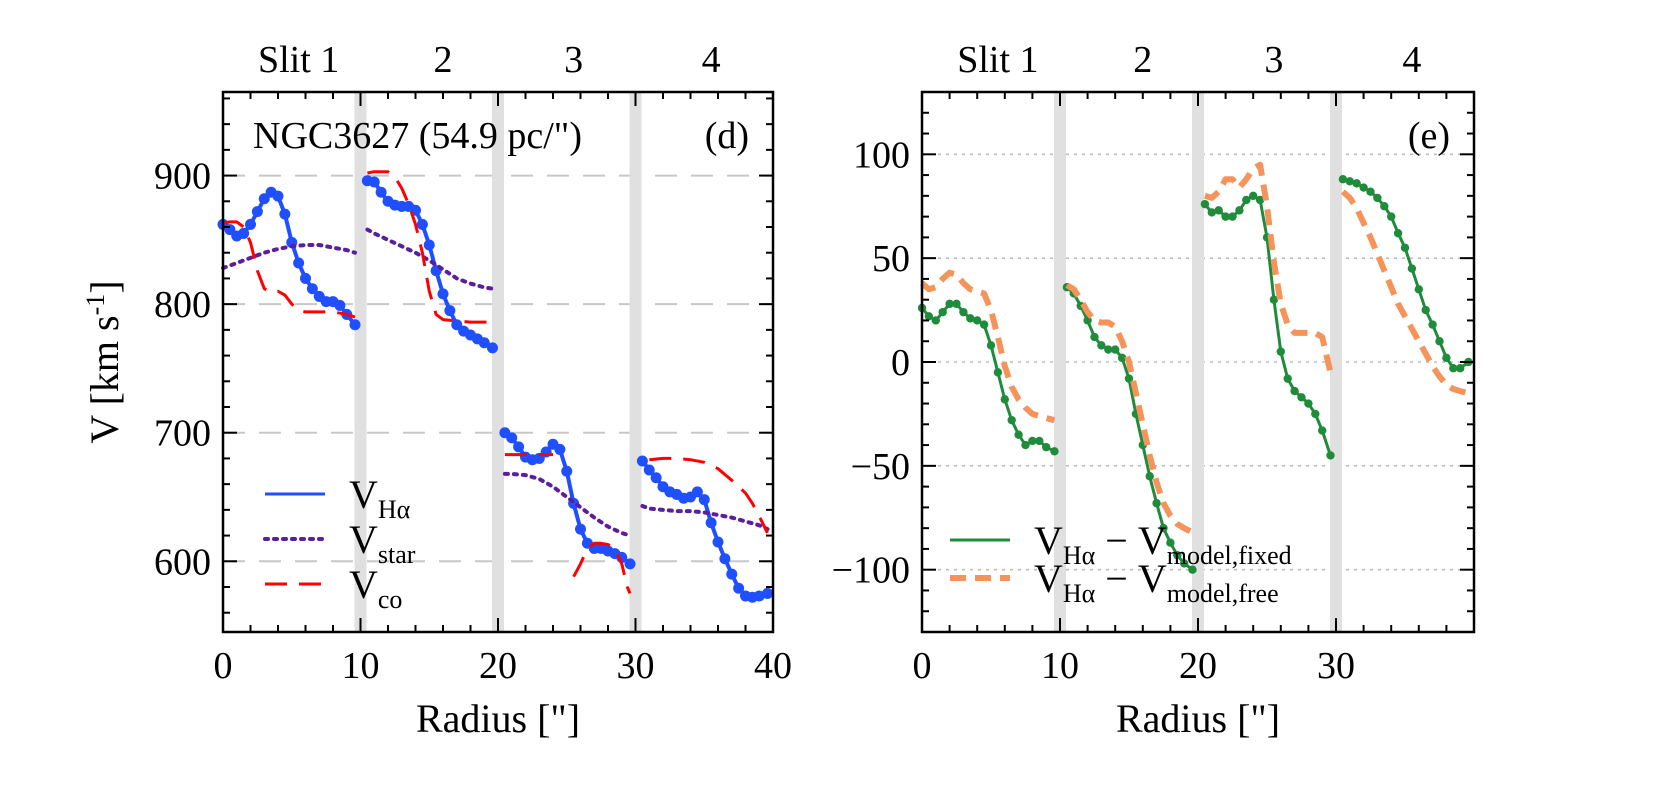 The image size is (1661, 812). Describe the element at coordinates (394, 509) in the screenshot. I see `legend-sub: Hα` at that location.